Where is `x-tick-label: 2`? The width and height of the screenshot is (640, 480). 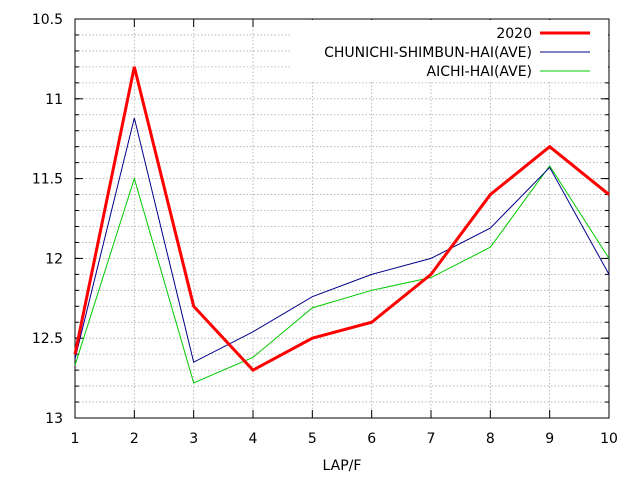 x-tick-label: 2 is located at coordinates (134, 439).